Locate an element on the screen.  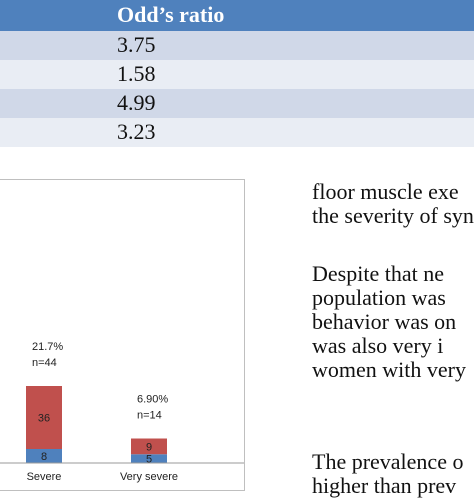
paragraph-3: The prevalence o higher than prev is located at coordinates (393, 474).